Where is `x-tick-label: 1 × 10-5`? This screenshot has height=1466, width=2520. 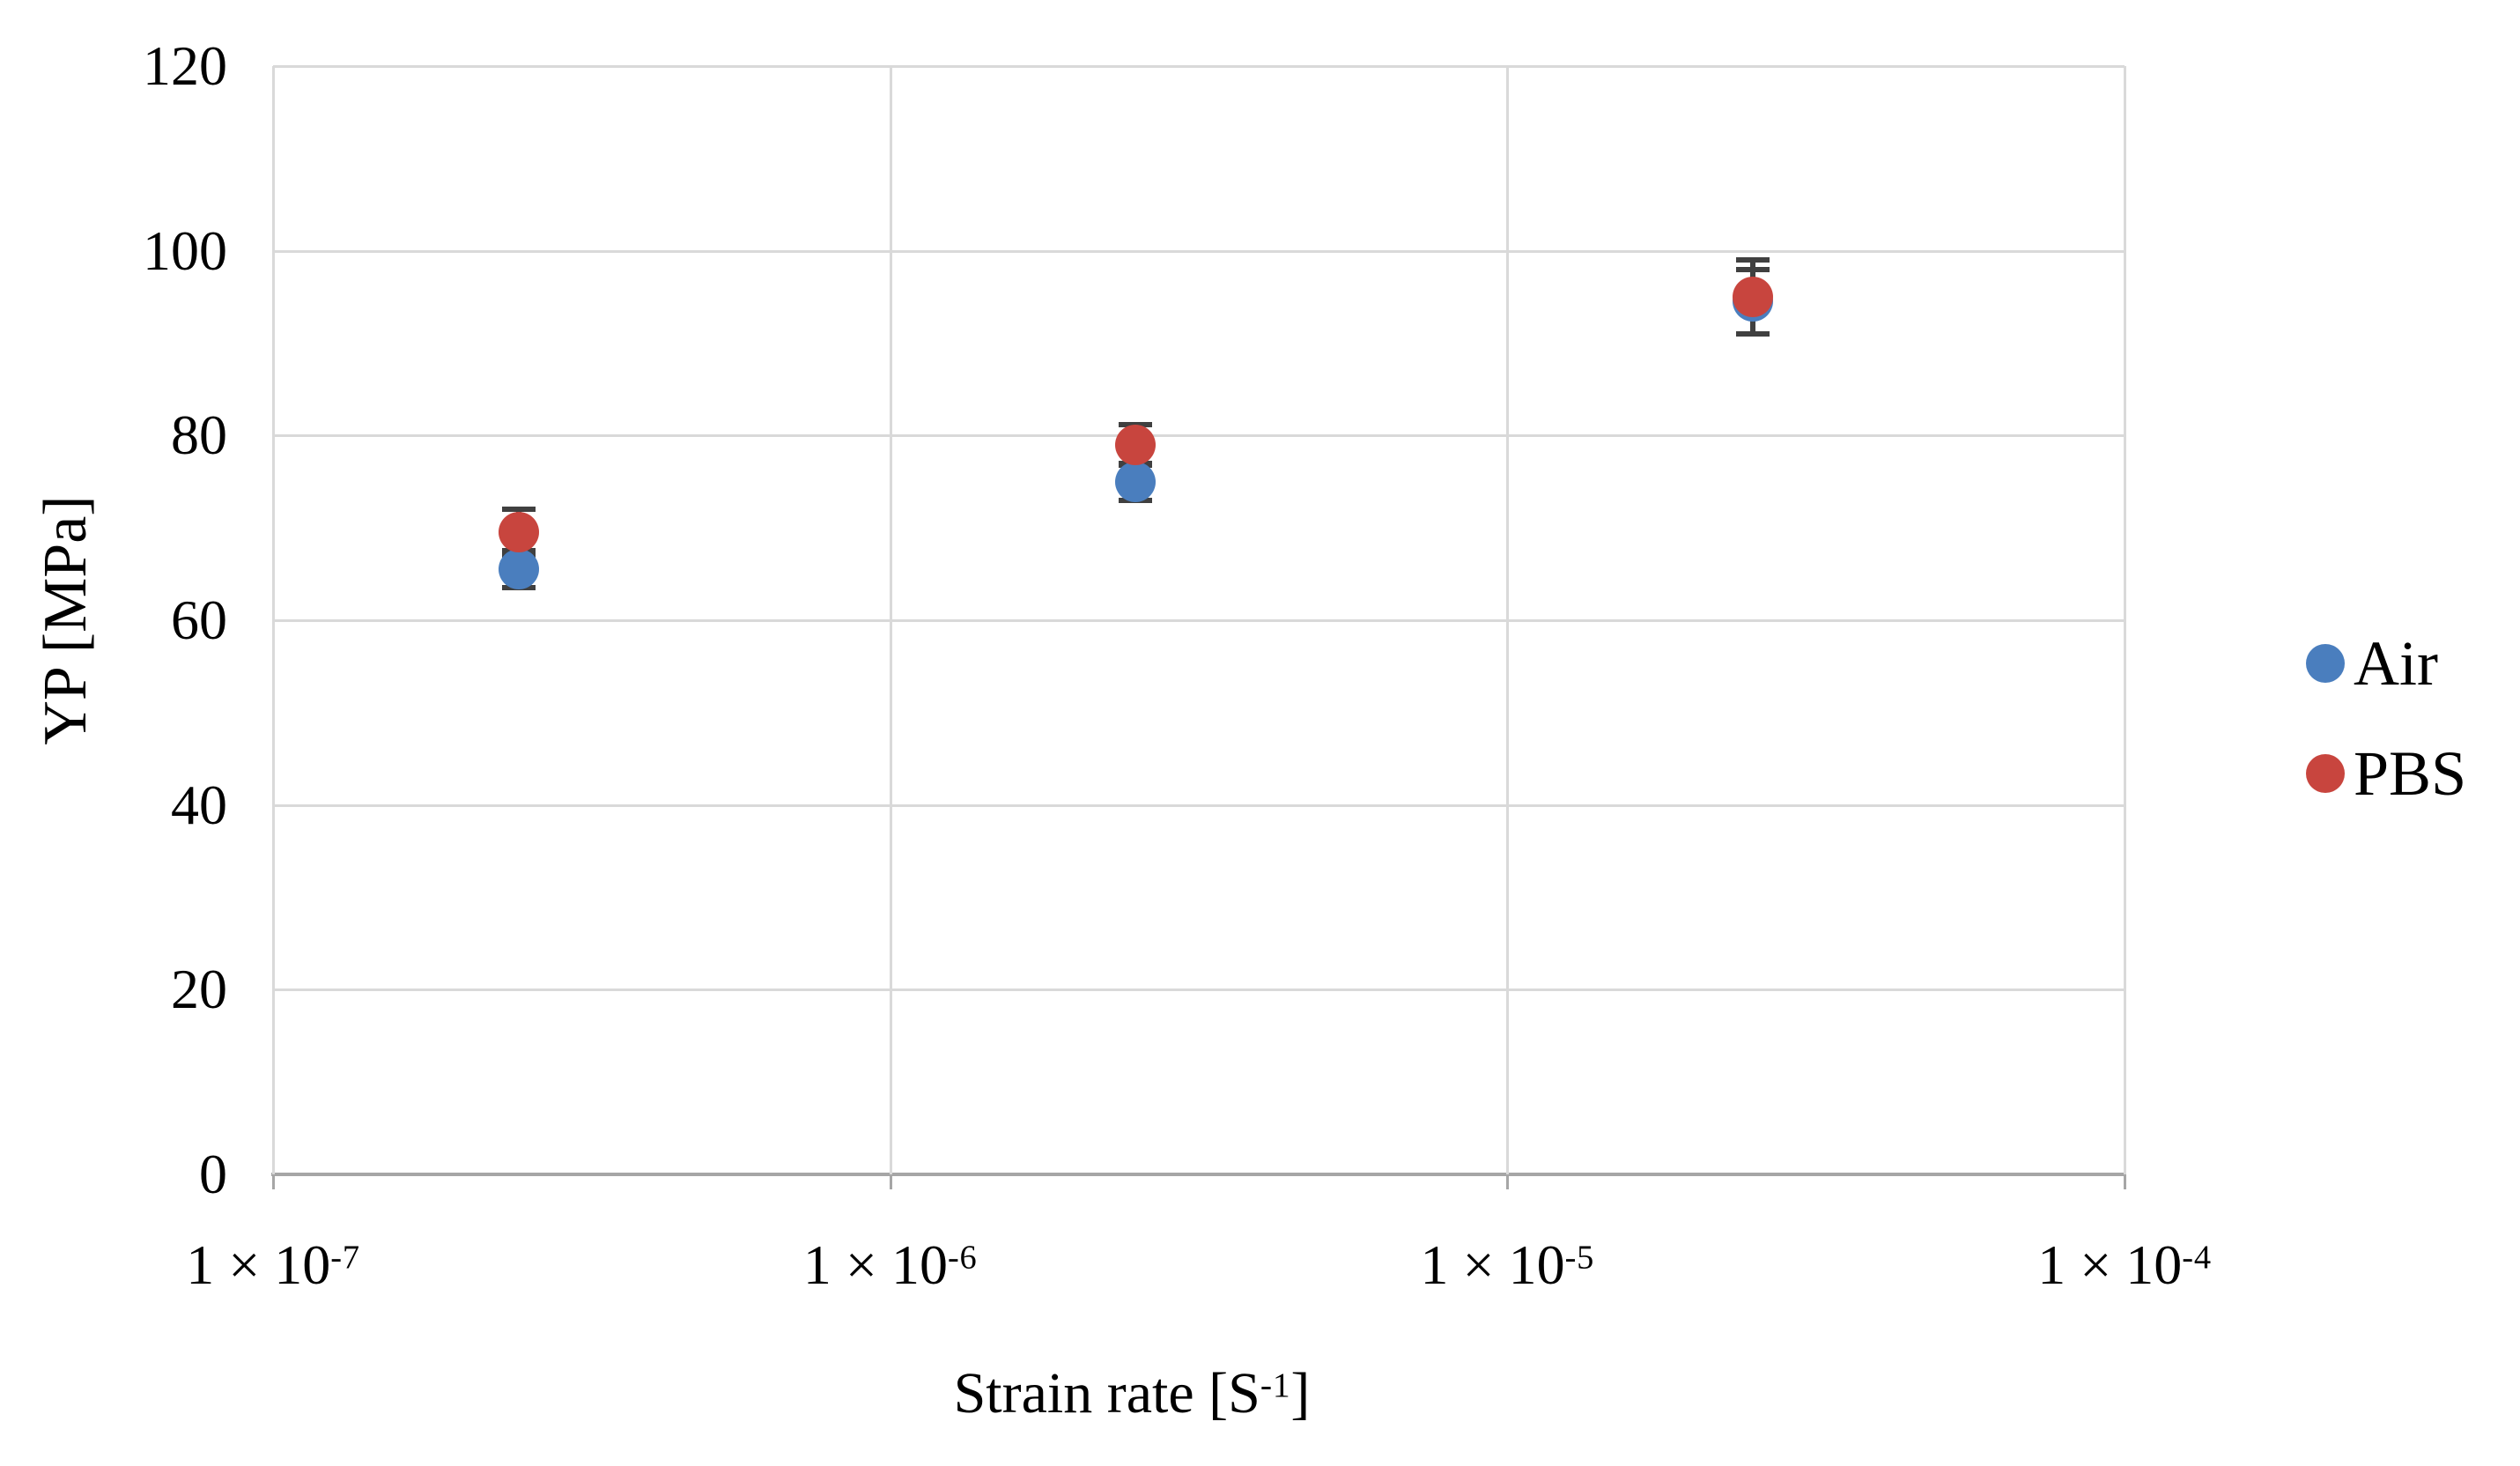
x-tick-label: 1 × 10-5 is located at coordinates (1507, 1266).